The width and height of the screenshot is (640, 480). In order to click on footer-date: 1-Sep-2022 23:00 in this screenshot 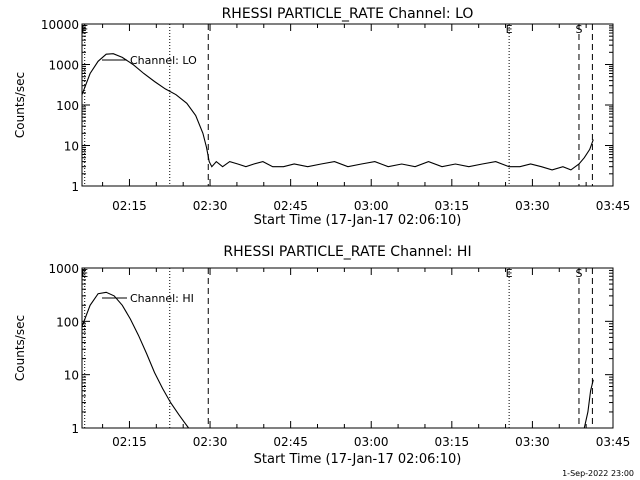, I will do `click(598, 473)`.